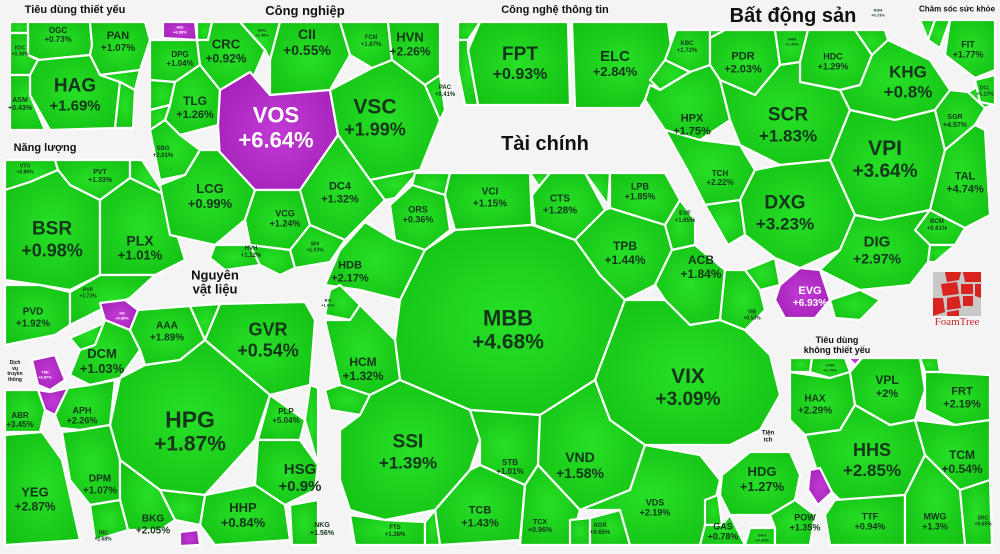 The width and height of the screenshot is (1000, 554). I want to click on group-communication, so click(42, 450).